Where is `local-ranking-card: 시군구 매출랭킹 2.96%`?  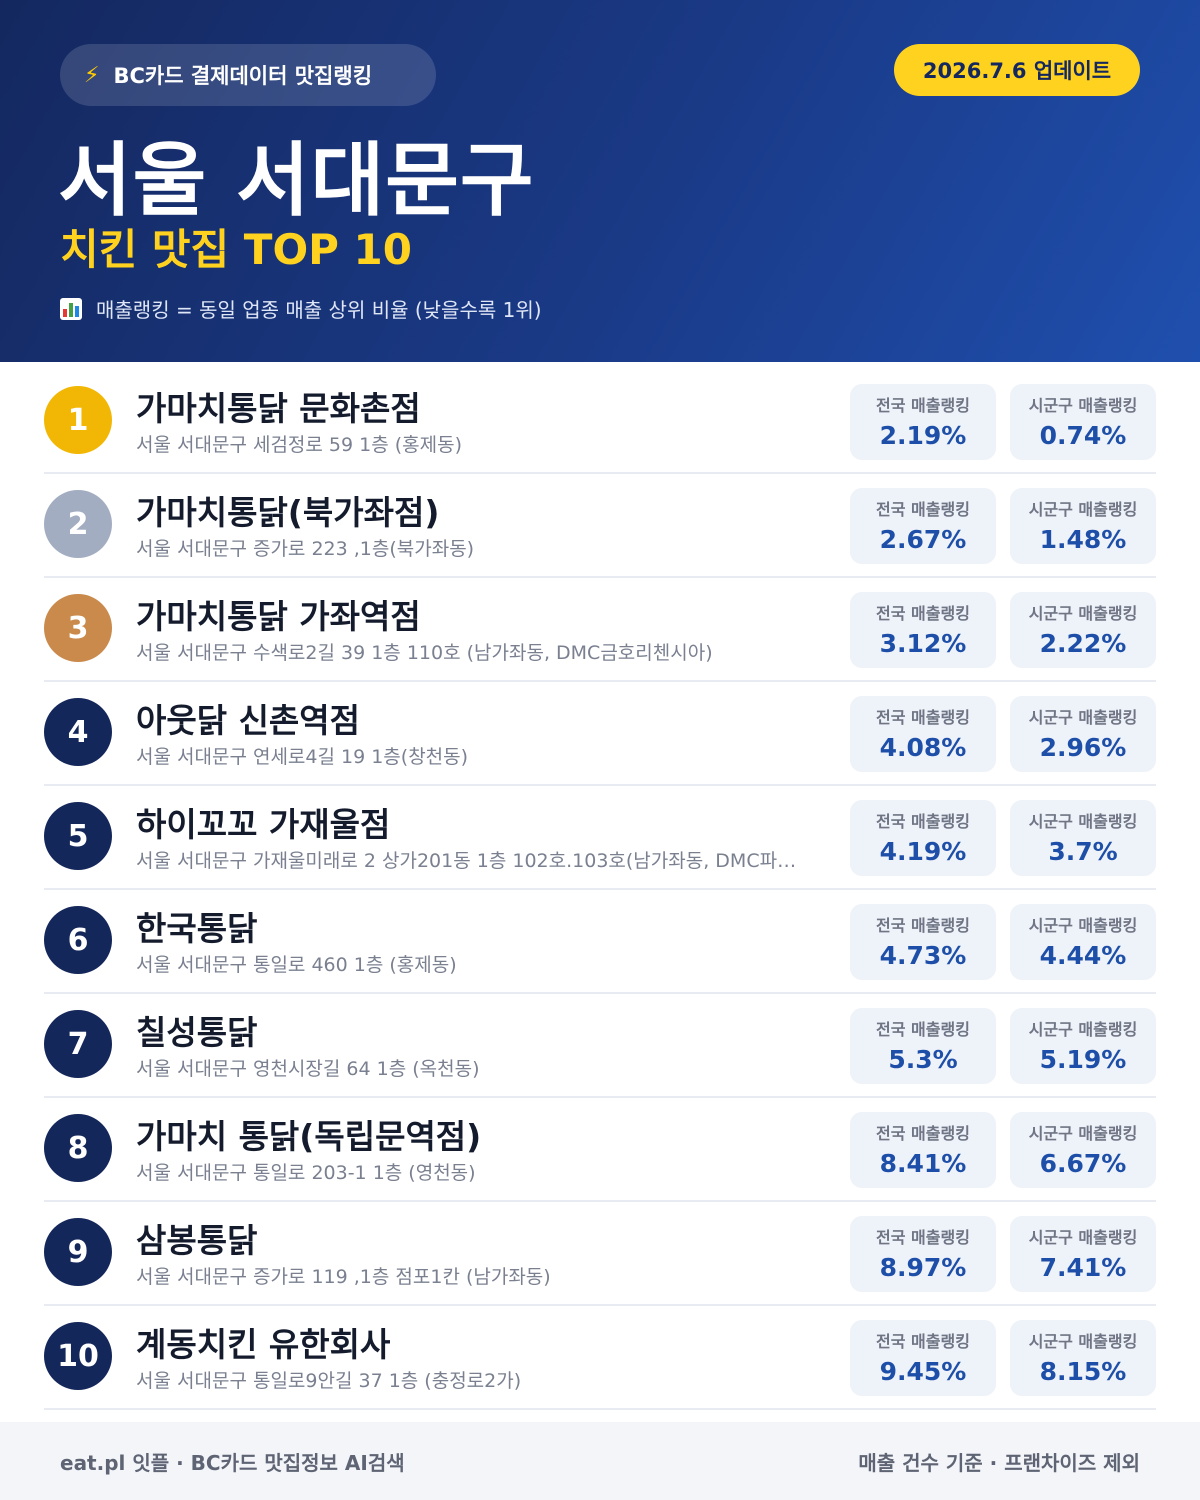
local-ranking-card: 시군구 매출랭킹 2.96% is located at coordinates (1083, 734).